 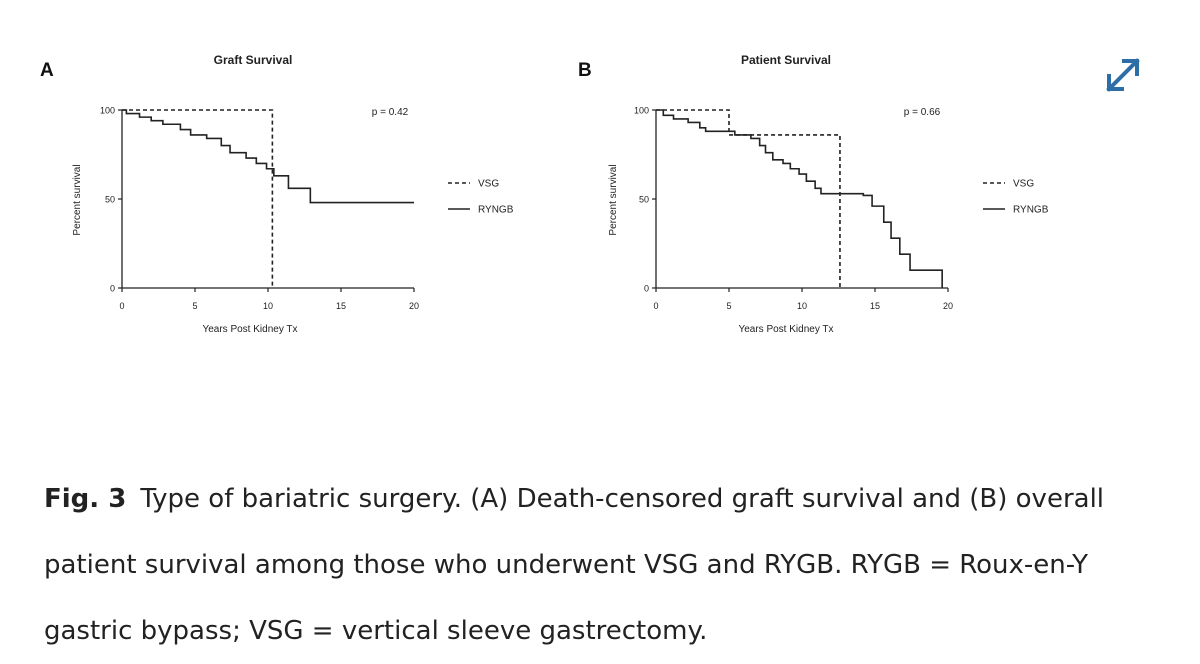 I want to click on chart-title-a: Graft Survival, so click(x=253, y=60).